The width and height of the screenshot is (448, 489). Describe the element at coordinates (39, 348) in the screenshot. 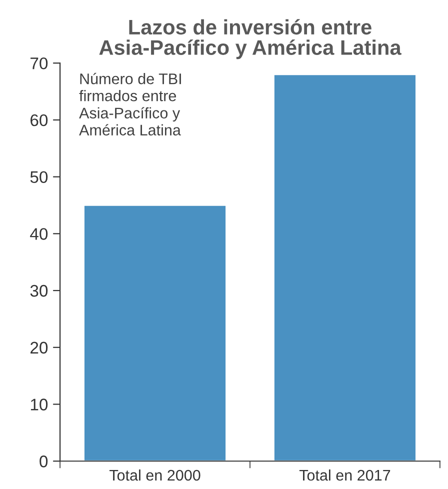

I see `y-tick-label: 20` at that location.